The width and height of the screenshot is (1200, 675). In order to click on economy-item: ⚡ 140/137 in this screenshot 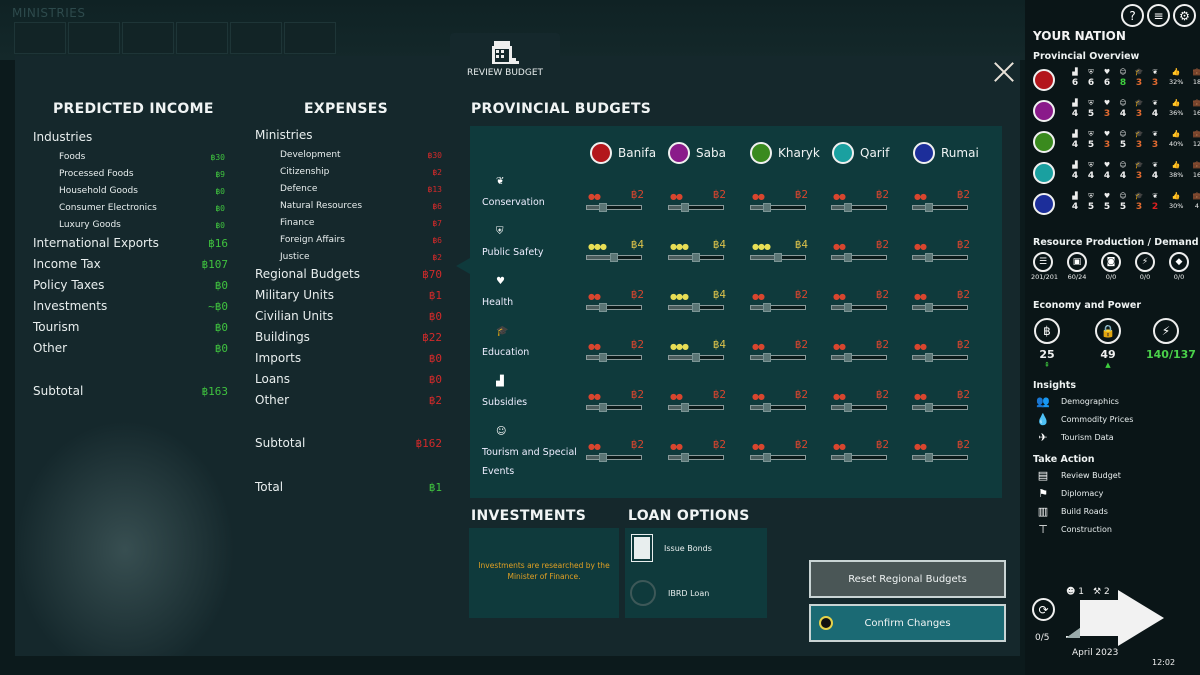, I will do `click(1171, 339)`.